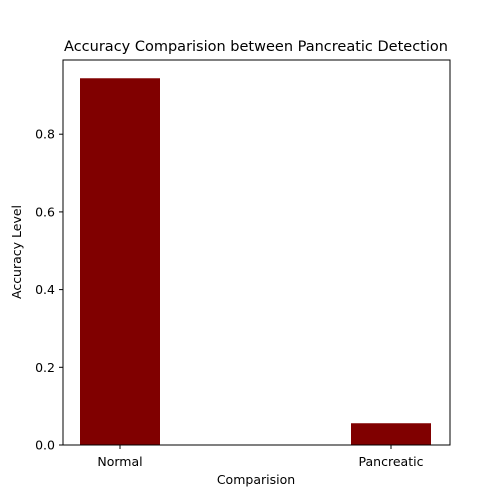  I want to click on bar-normal, so click(120, 261).